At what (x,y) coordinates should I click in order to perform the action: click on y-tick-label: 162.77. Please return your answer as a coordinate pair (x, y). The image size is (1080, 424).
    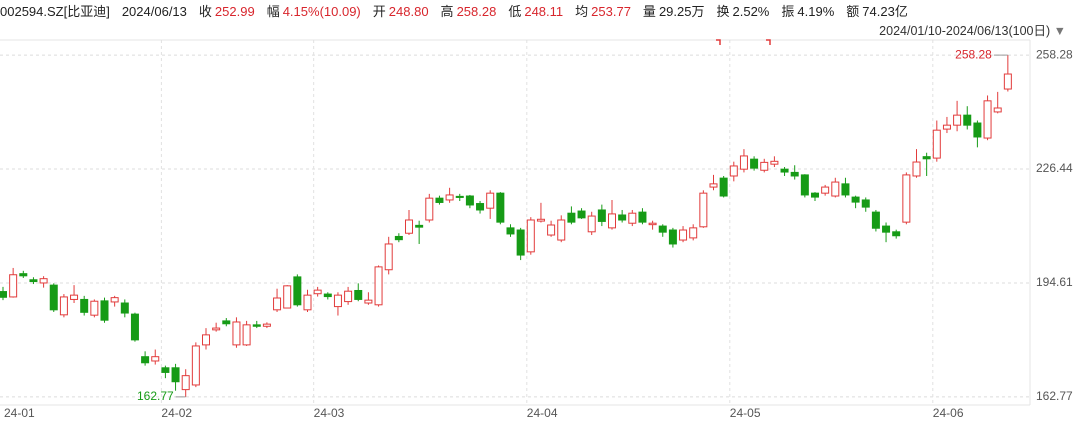
    Looking at the image, I should click on (1054, 396).